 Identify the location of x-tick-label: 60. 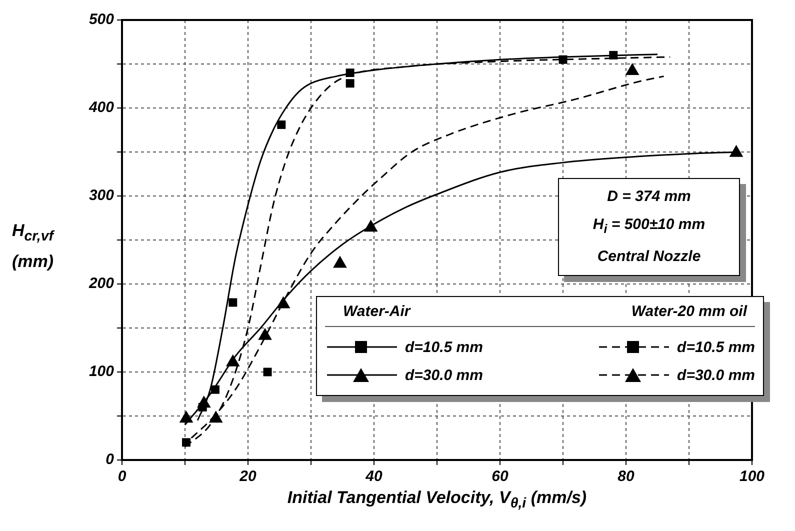
(500, 477).